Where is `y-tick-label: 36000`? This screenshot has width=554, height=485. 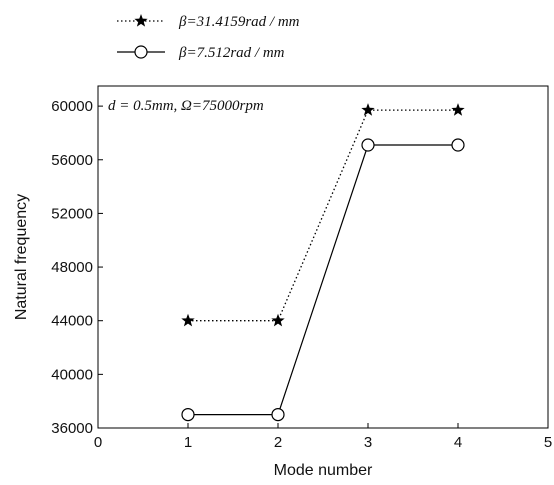 y-tick-label: 36000 is located at coordinates (72, 428).